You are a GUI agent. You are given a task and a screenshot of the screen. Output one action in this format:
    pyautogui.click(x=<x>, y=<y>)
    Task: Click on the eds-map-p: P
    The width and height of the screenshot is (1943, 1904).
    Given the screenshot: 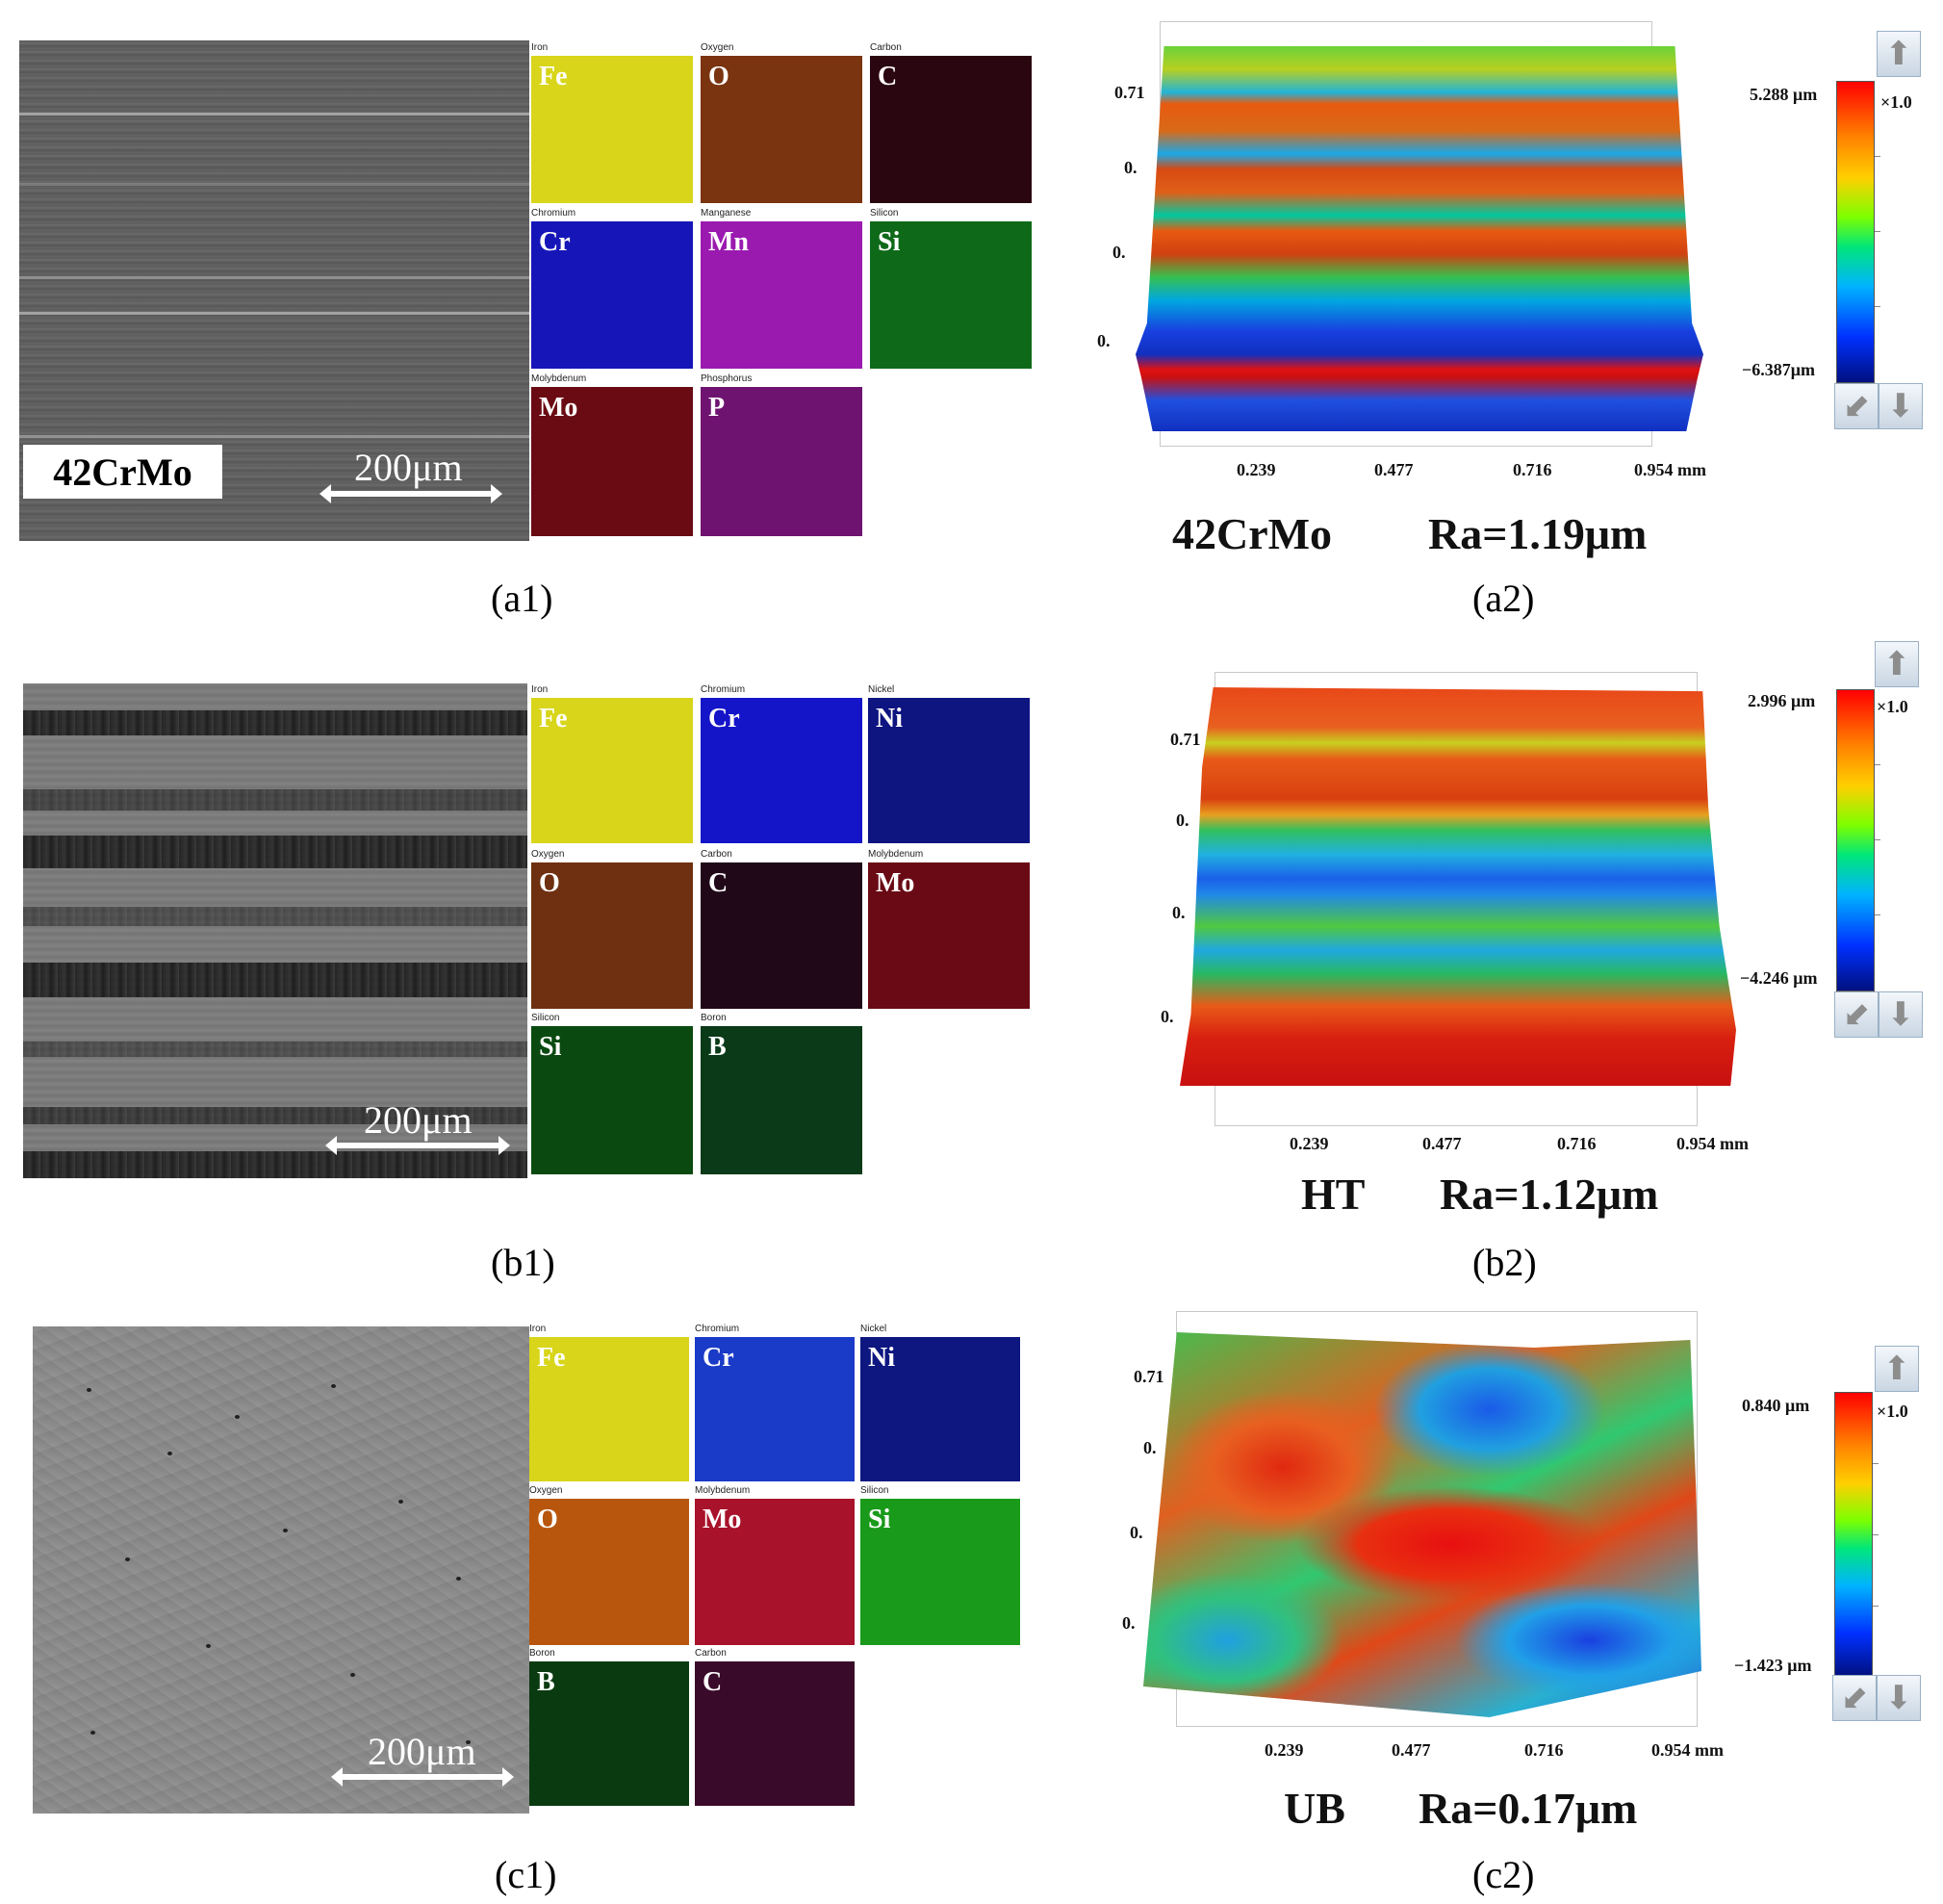 What is the action you would take?
    pyautogui.click(x=782, y=462)
    